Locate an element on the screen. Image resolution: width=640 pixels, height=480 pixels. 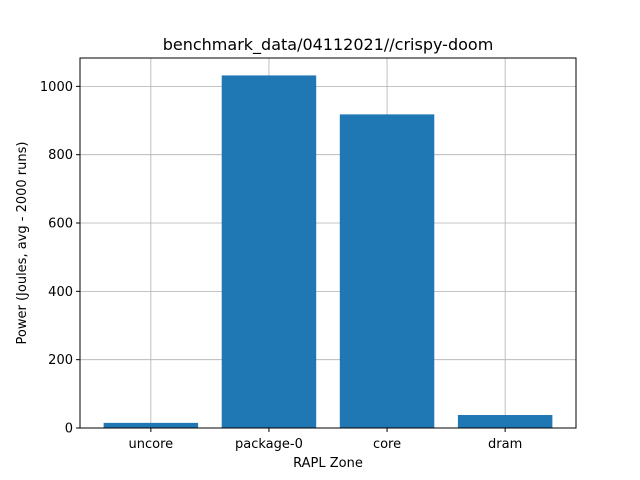
y-tick-label: 0 is located at coordinates (69, 429).